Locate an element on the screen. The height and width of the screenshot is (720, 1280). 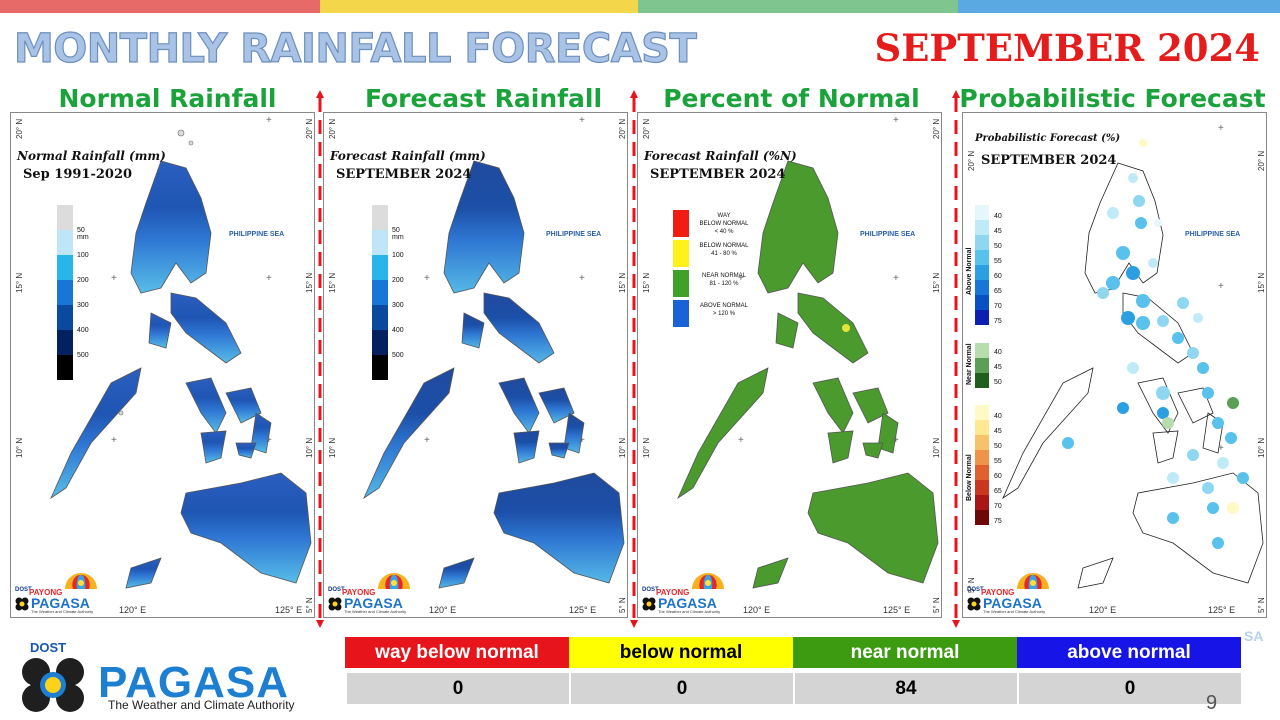
legend-label: 70 is located at coordinates (998, 506).